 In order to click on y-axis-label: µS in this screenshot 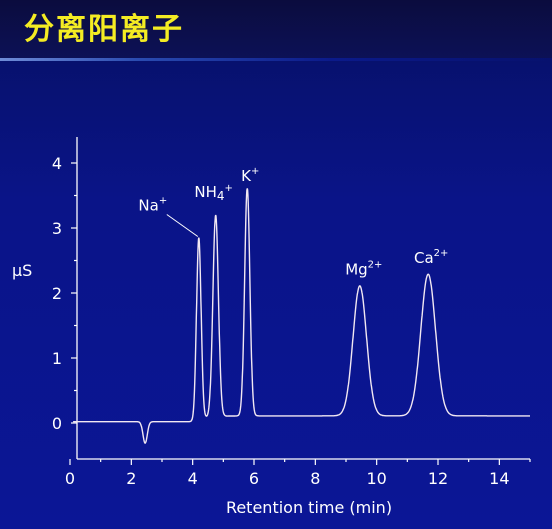, I will do `click(22, 270)`.